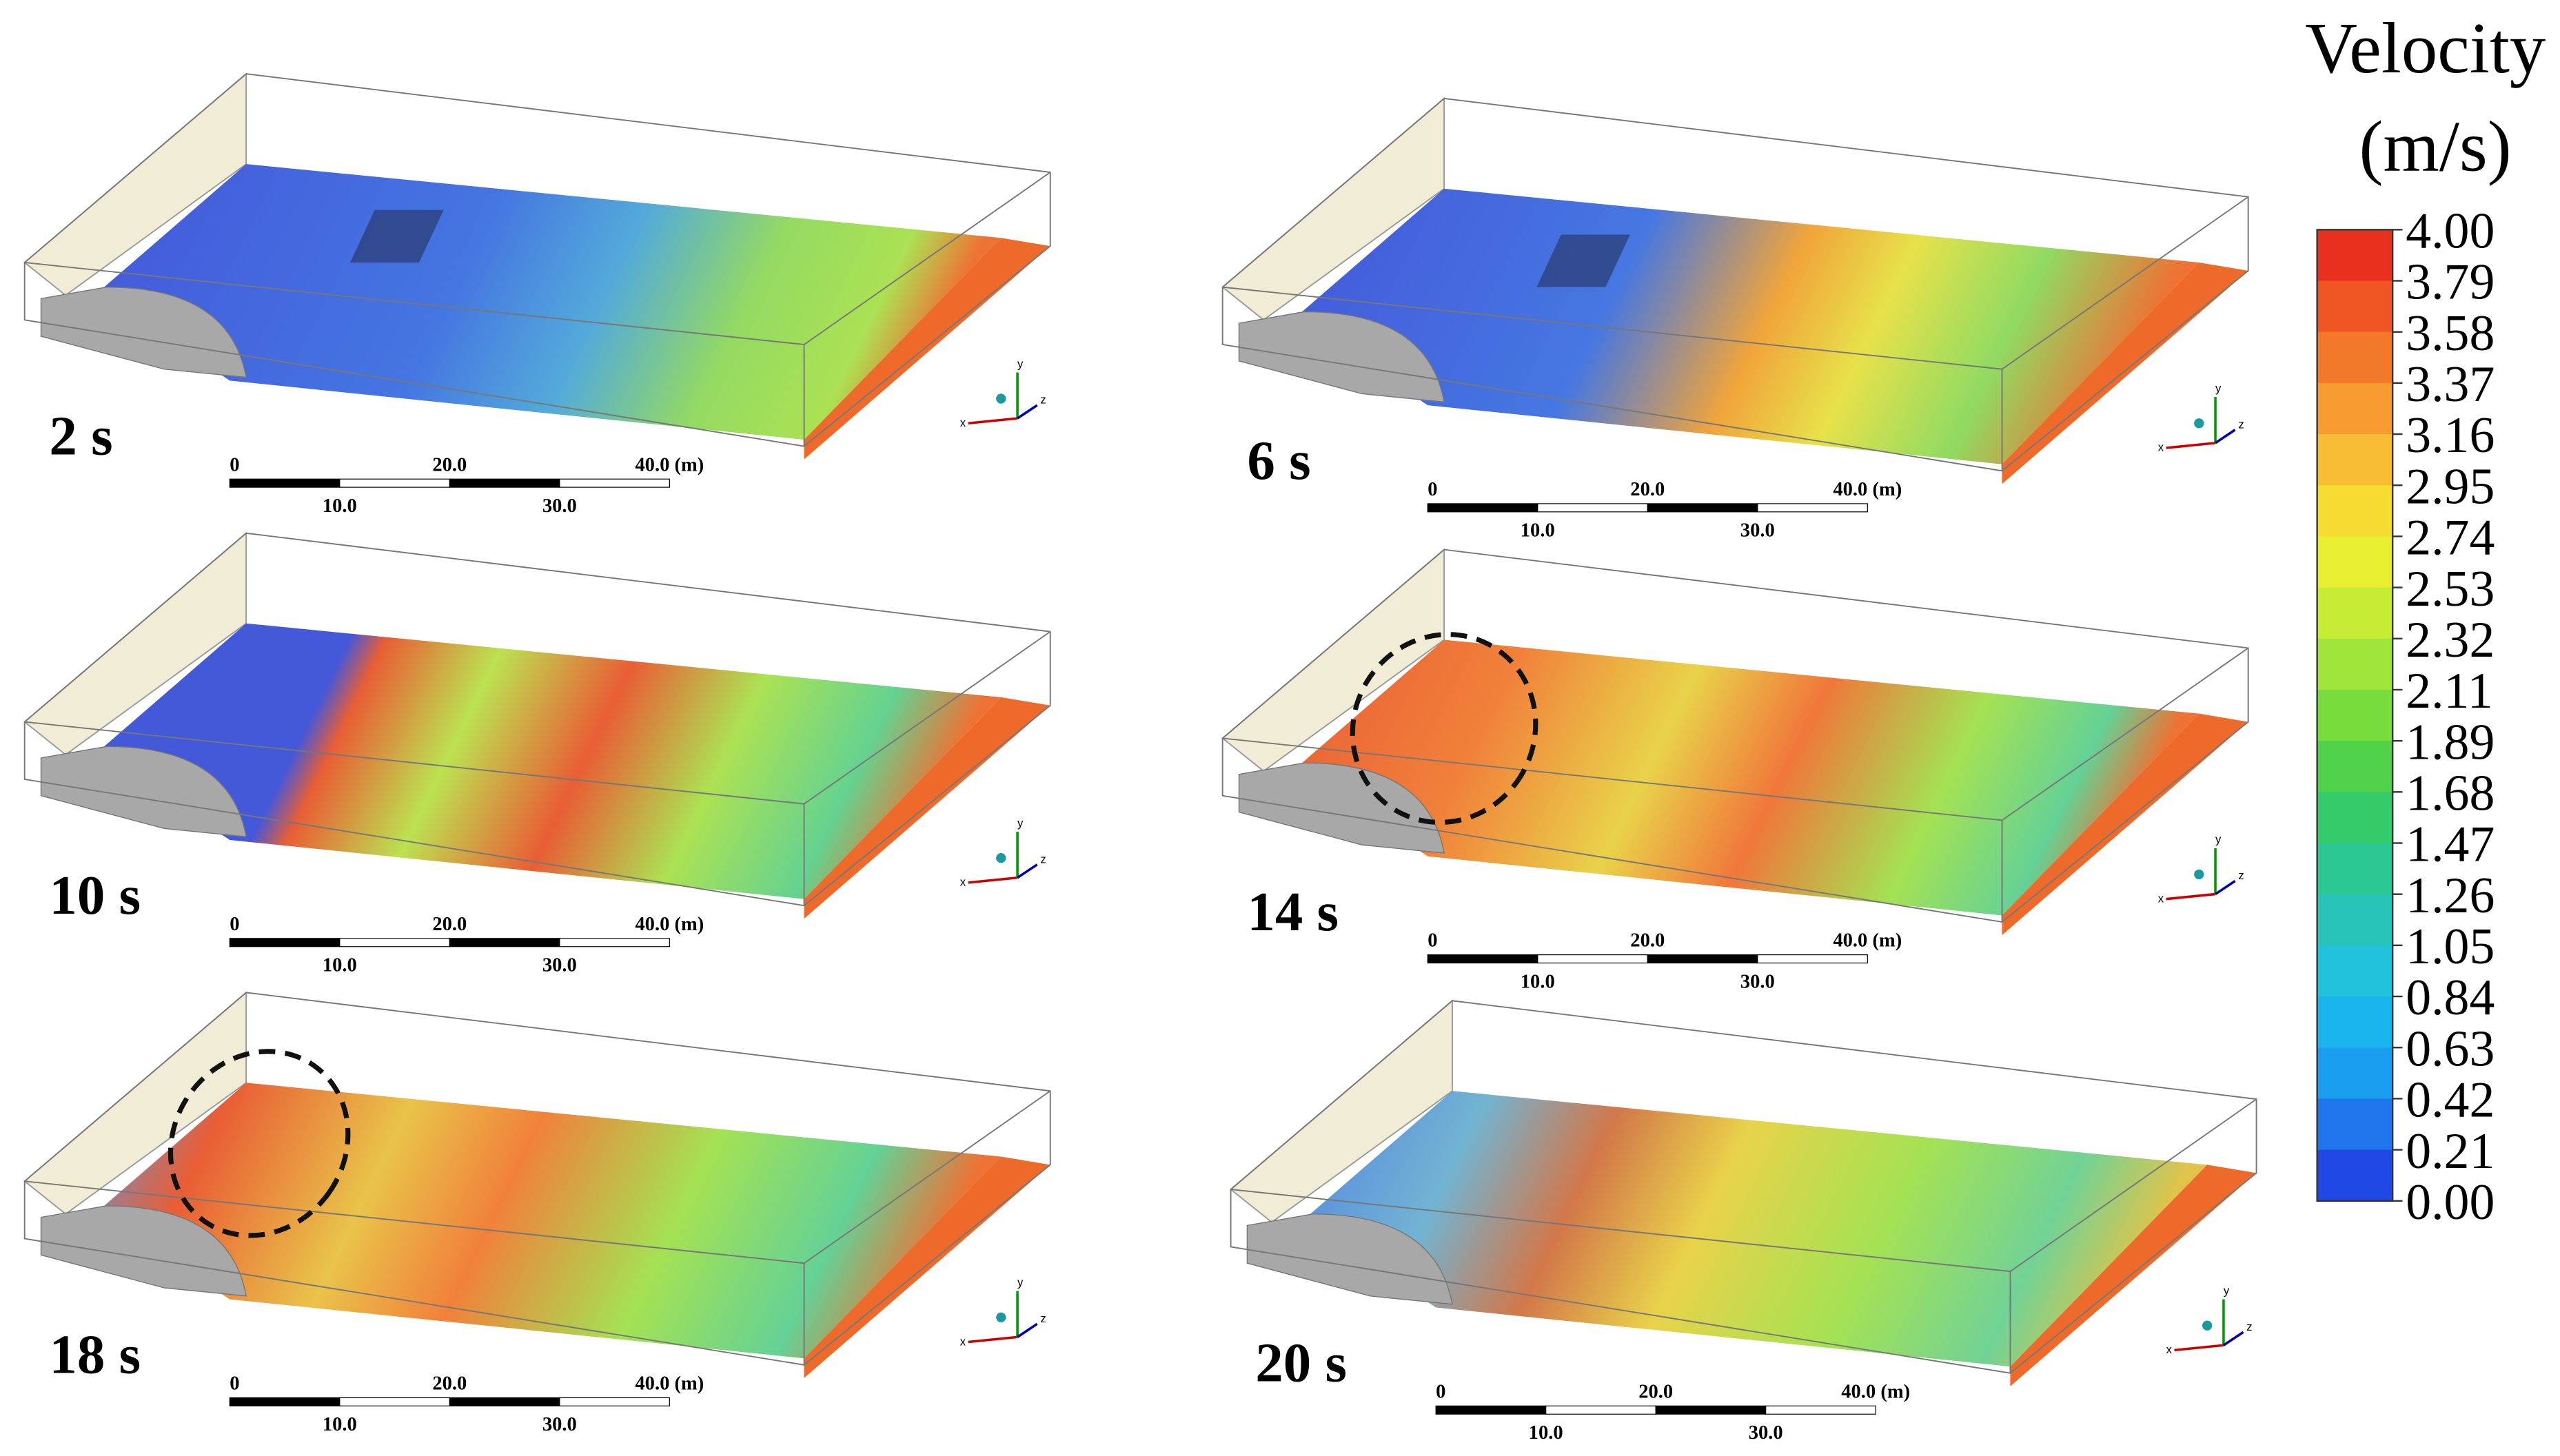  What do you see at coordinates (1293, 912) in the screenshot?
I see `time-label: 14 s` at bounding box center [1293, 912].